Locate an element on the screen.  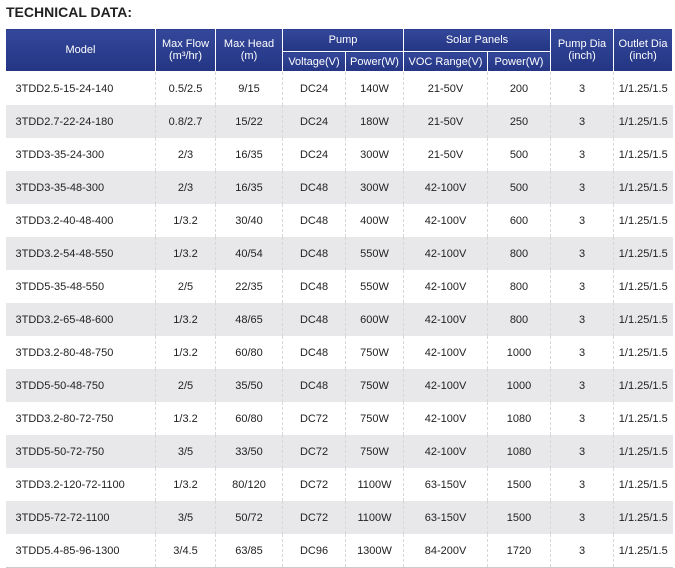
table-cell: 3TDD3-35-24-300 is located at coordinates (60, 154).